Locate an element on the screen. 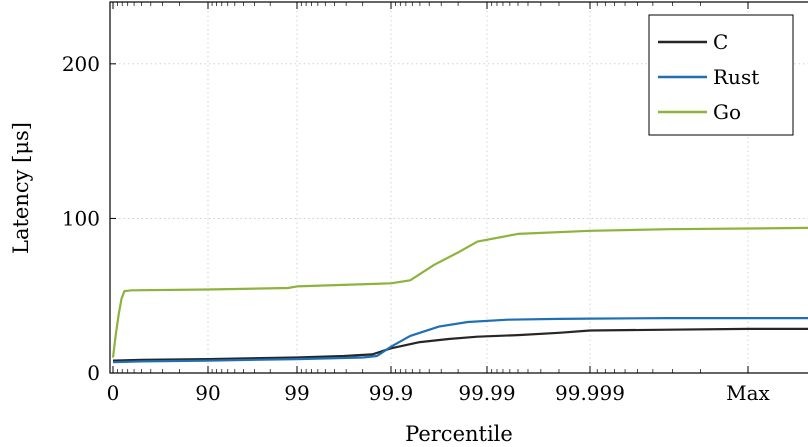 The height and width of the screenshot is (447, 808). legend: C Rust Go is located at coordinates (721, 75).